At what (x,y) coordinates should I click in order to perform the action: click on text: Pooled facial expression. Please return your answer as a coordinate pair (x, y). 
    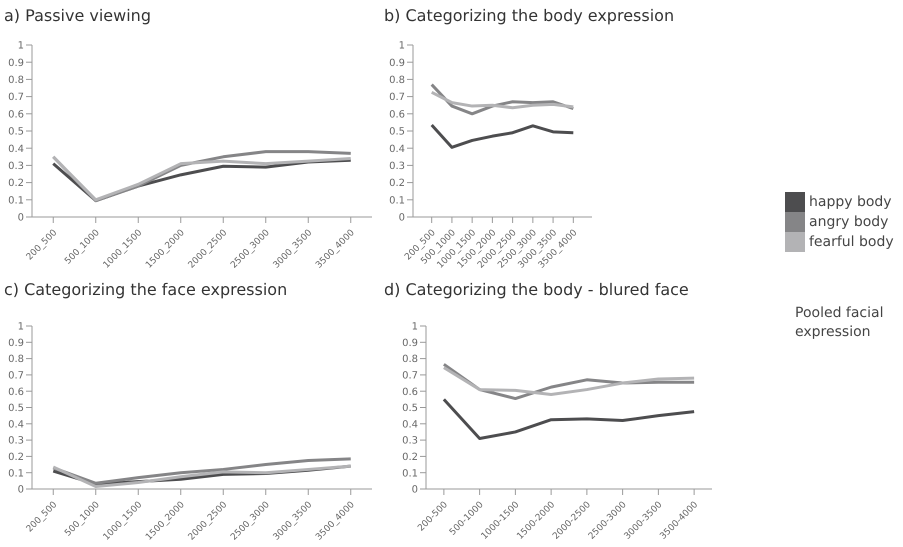
    Looking at the image, I should click on (839, 323).